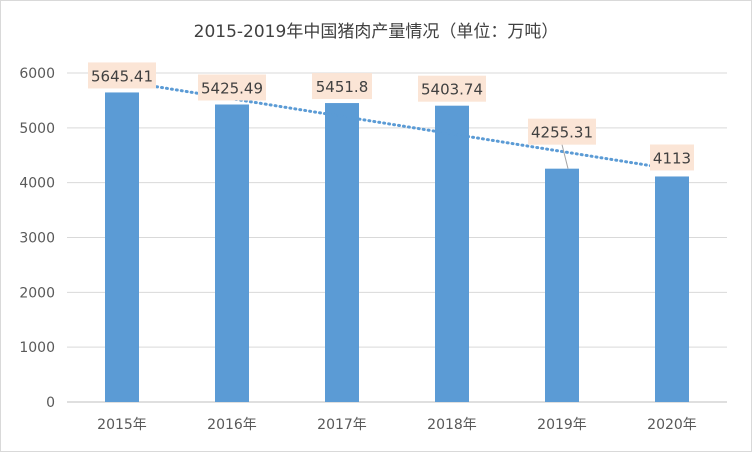  I want to click on trendline, so click(397, 125).